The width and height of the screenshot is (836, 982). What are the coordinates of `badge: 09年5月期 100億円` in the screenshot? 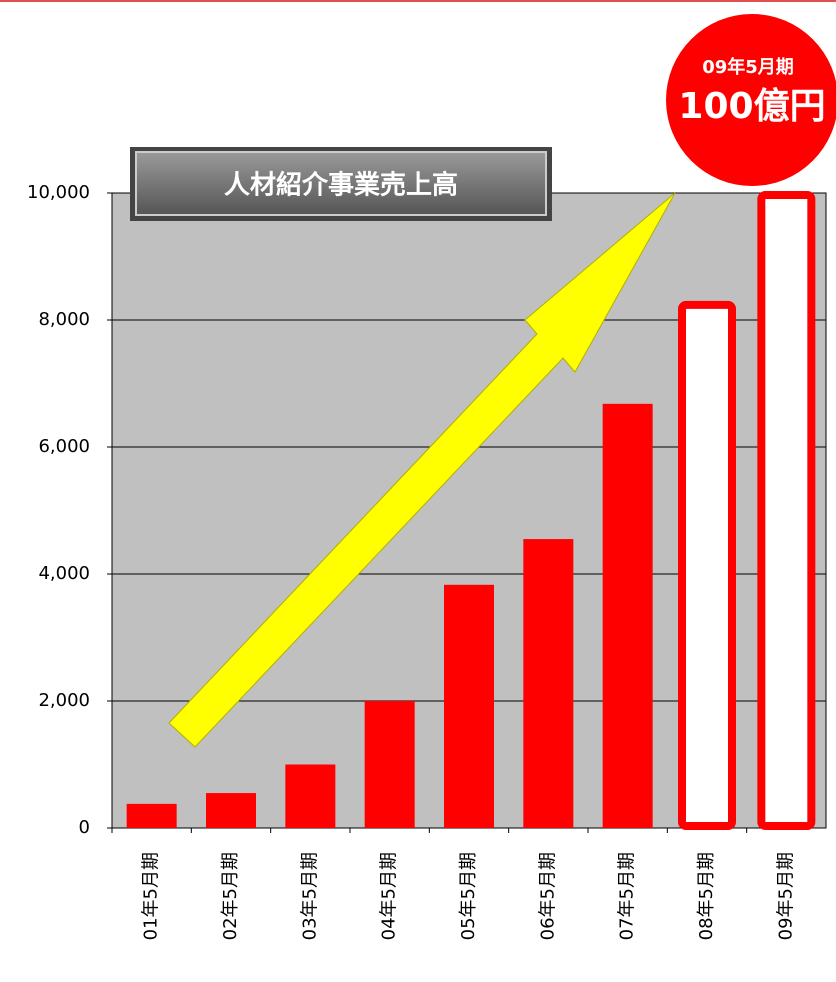 It's located at (751, 100).